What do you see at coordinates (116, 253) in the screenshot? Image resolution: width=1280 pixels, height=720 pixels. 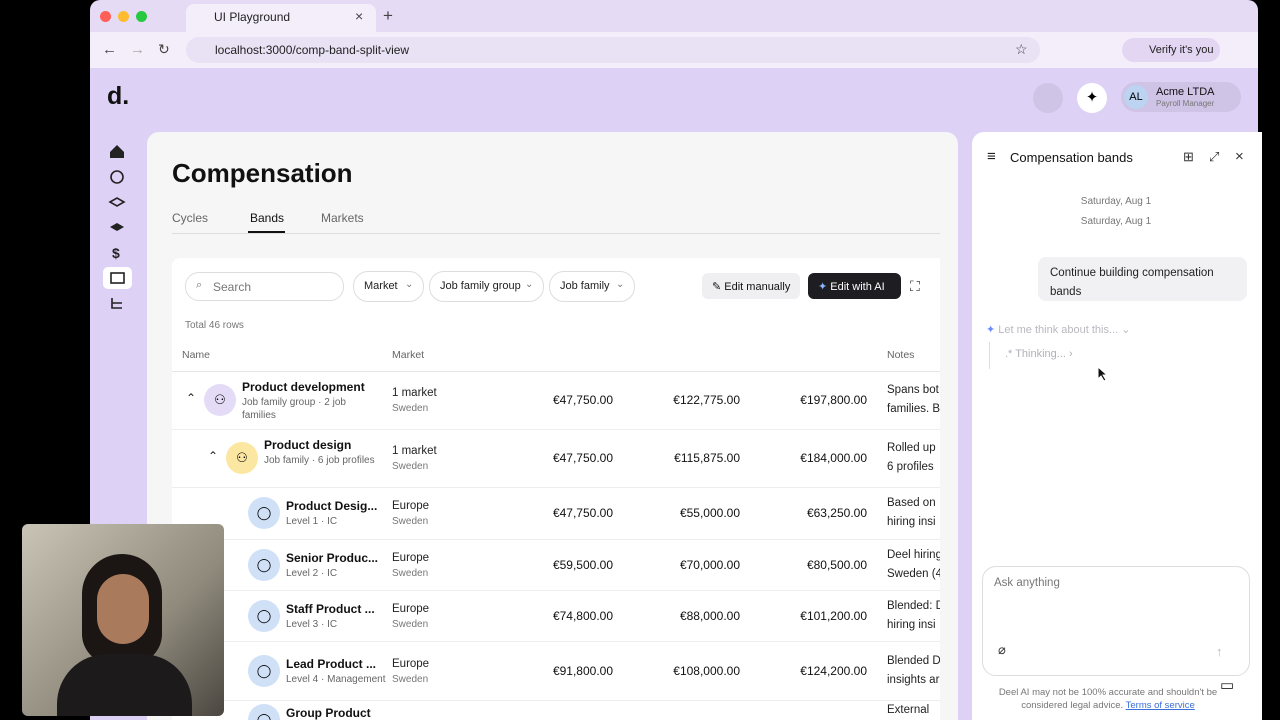 I see `nav-money: $` at bounding box center [116, 253].